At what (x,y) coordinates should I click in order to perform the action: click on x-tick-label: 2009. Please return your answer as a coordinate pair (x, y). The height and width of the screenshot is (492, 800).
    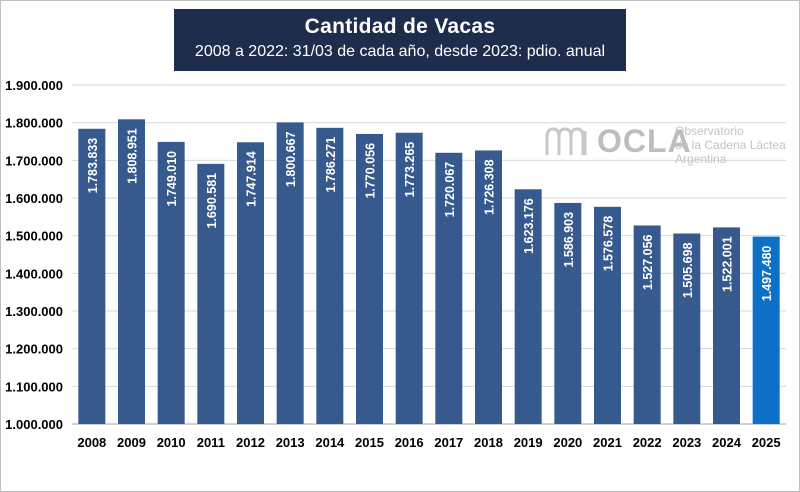
    Looking at the image, I should click on (131, 442).